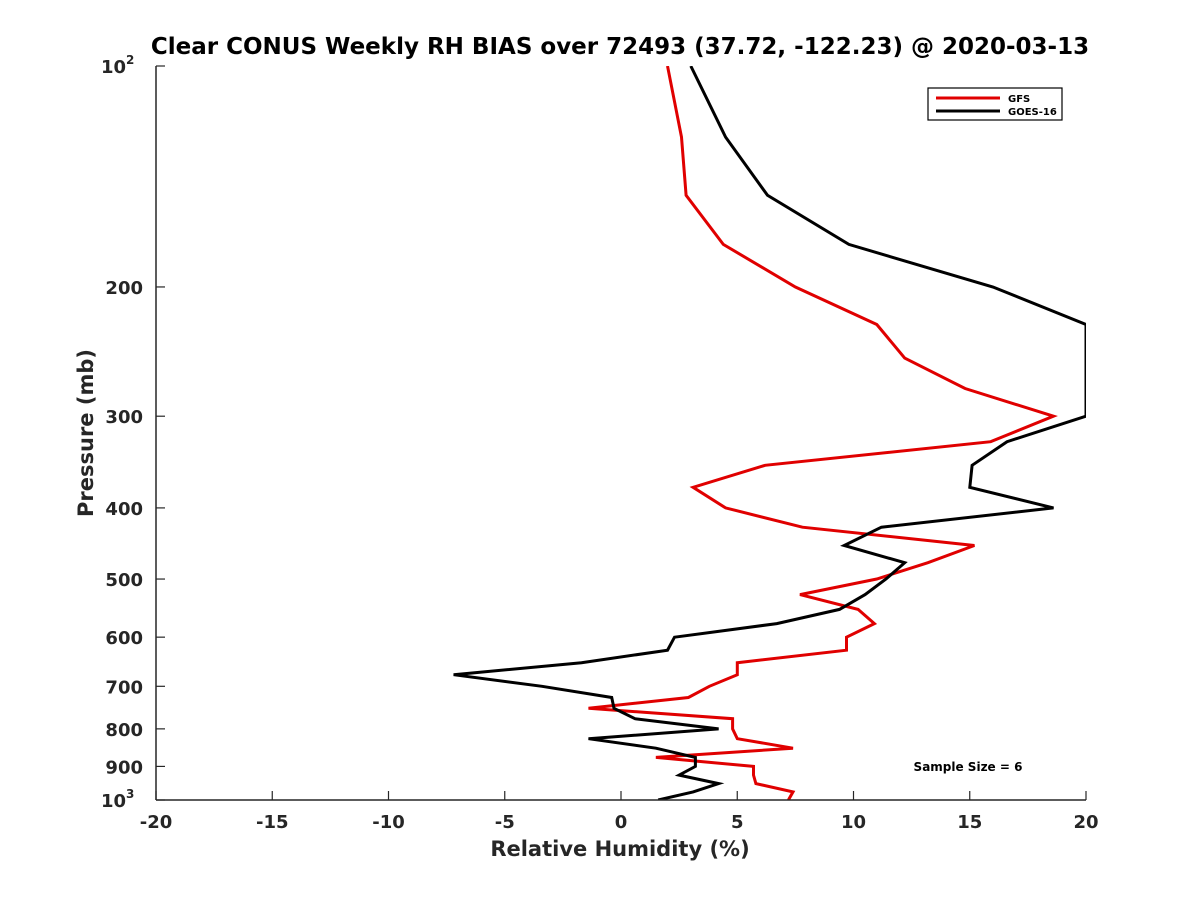 The image size is (1200, 900). Describe the element at coordinates (124, 580) in the screenshot. I see `y-tick-label: 500` at that location.